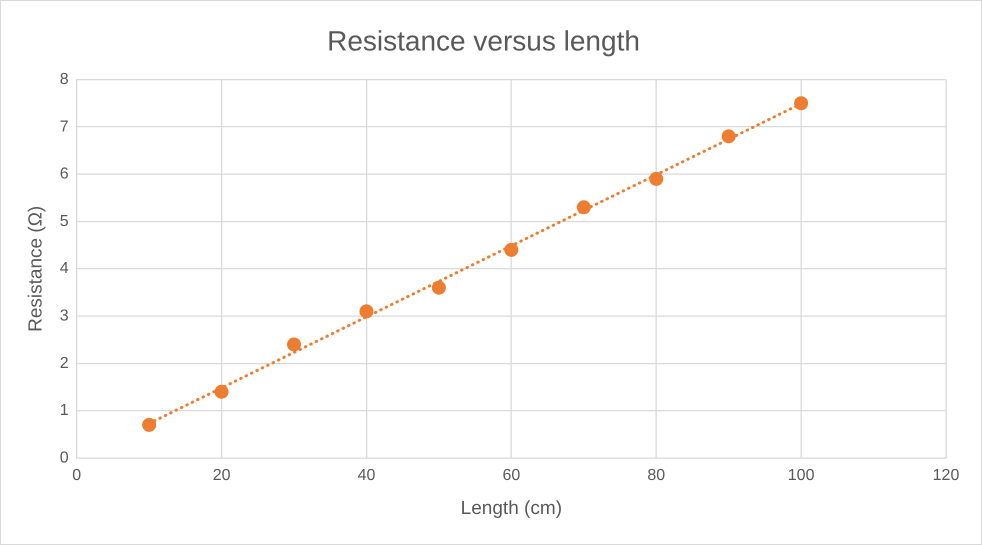  What do you see at coordinates (64, 127) in the screenshot?
I see `y-tick-label: 7` at bounding box center [64, 127].